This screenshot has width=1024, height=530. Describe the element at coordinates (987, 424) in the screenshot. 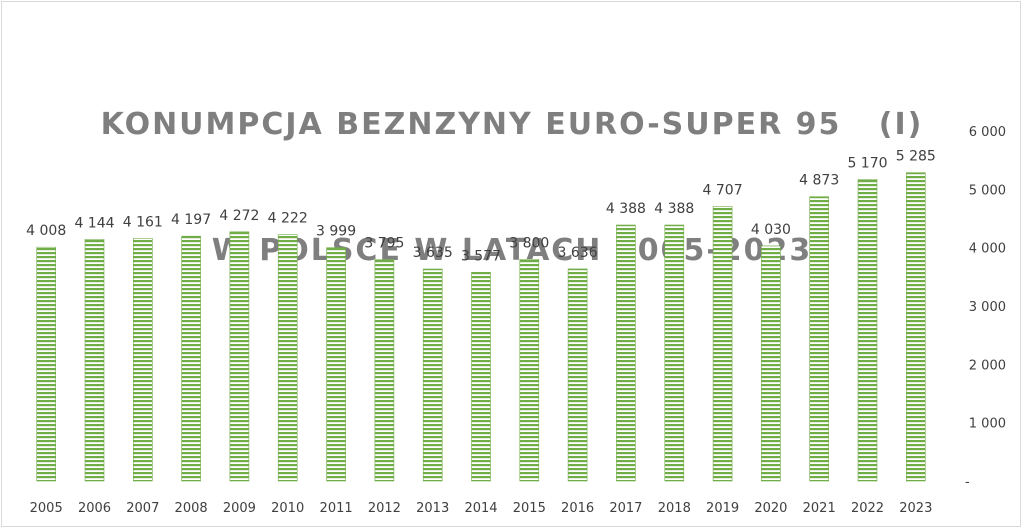

I see `y-tick-1000: 1 000` at that location.